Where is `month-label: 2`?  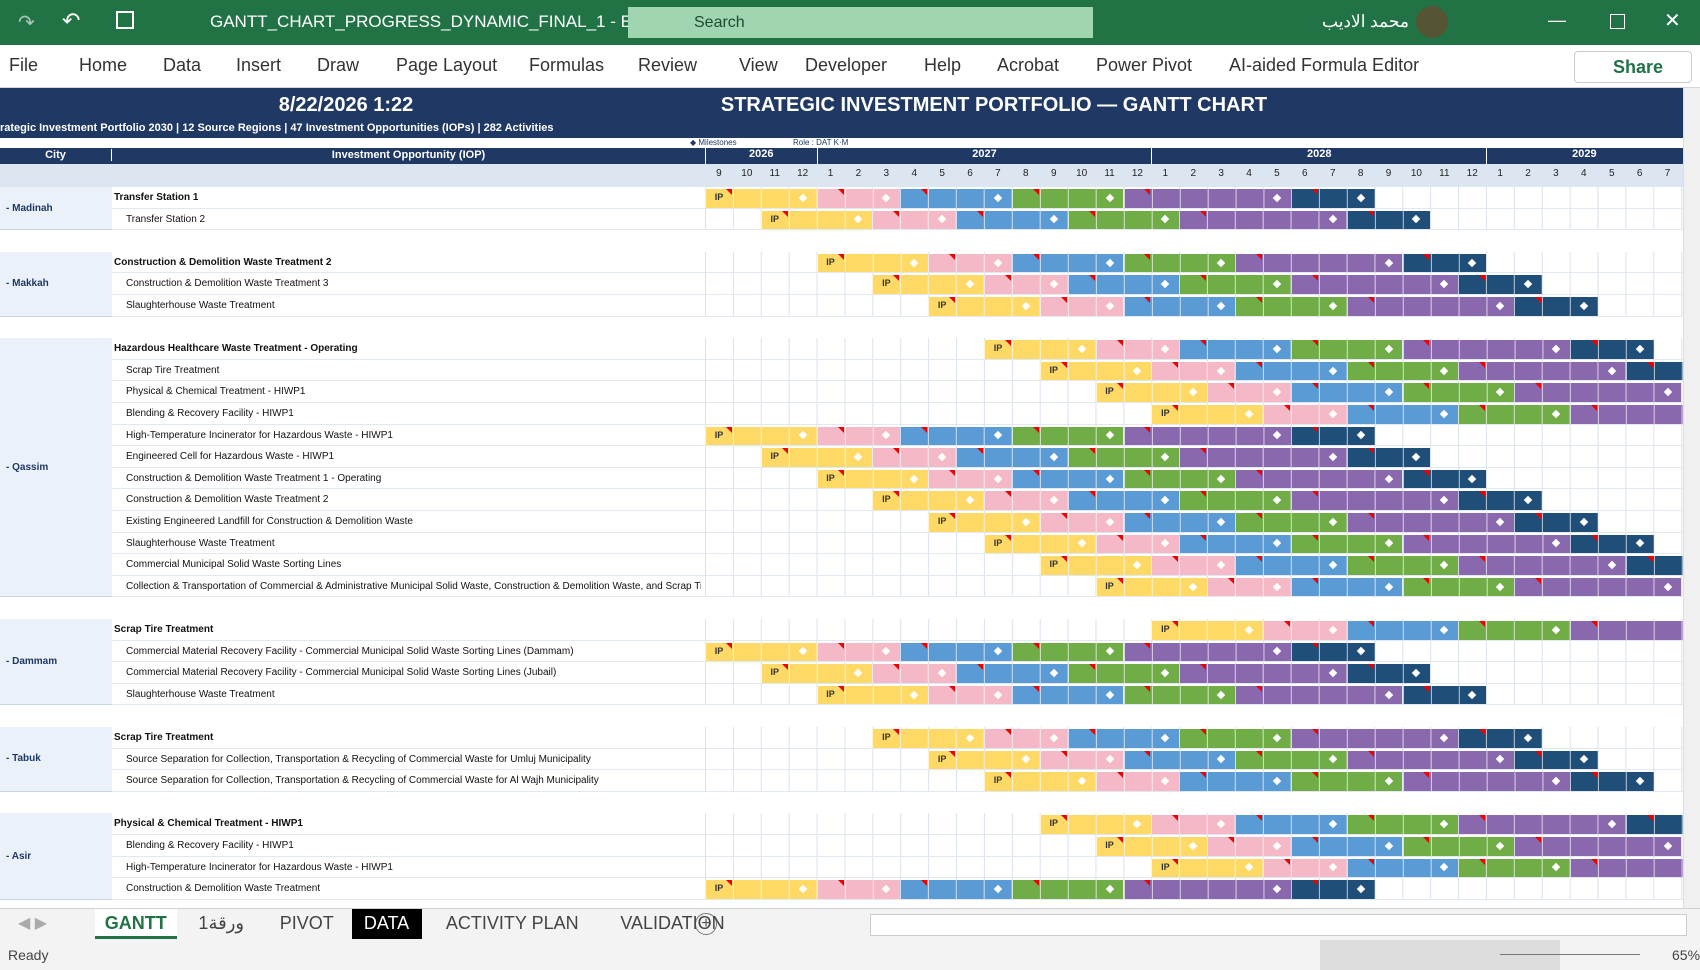
month-label: 2 is located at coordinates (858, 173).